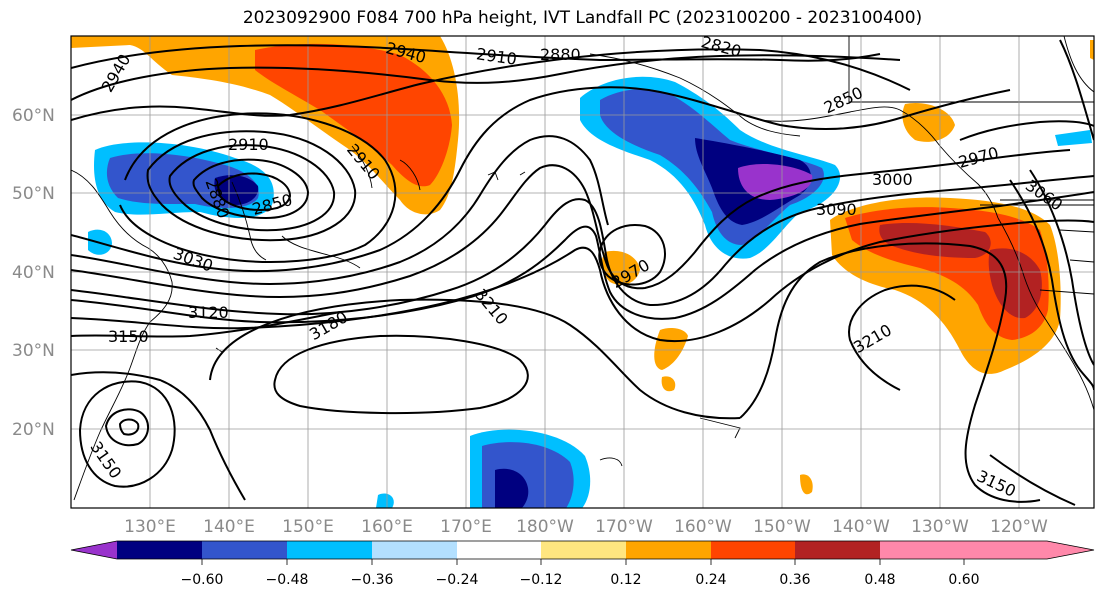 The width and height of the screenshot is (1105, 601). Describe the element at coordinates (861, 527) in the screenshot. I see `lon-label: 140°W` at that location.